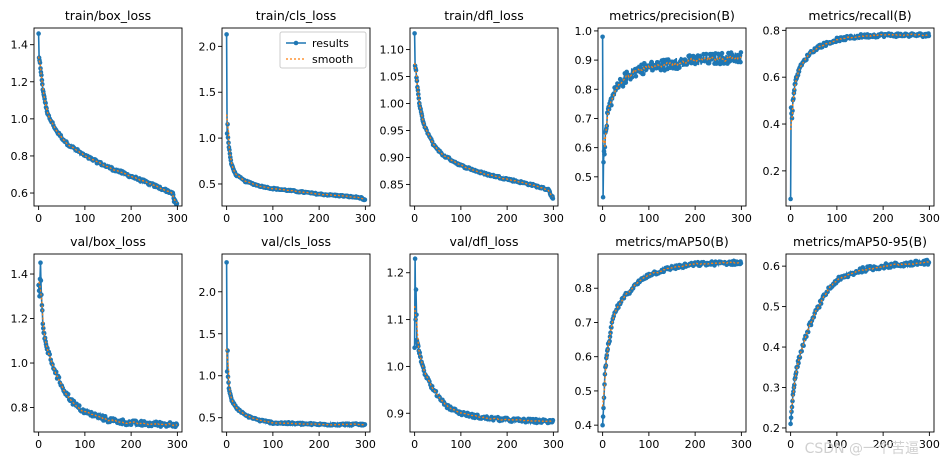 The image size is (943, 466). I want to click on subplot-title: val/cls_loss, so click(296, 241).